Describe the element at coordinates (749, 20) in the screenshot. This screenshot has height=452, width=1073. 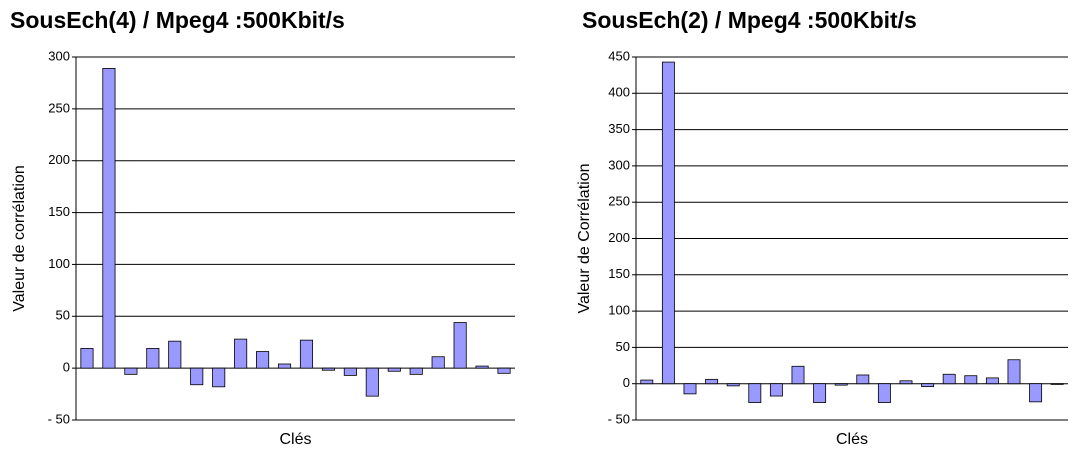
I see `chart-title: SousEch(2) / Mpeg4 :500Kbit/s` at that location.